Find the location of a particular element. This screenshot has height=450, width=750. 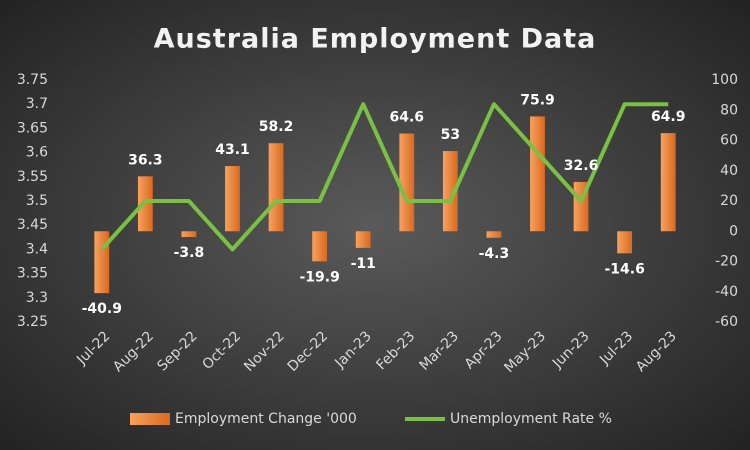

y2-tick-label: -60 is located at coordinates (726, 322).